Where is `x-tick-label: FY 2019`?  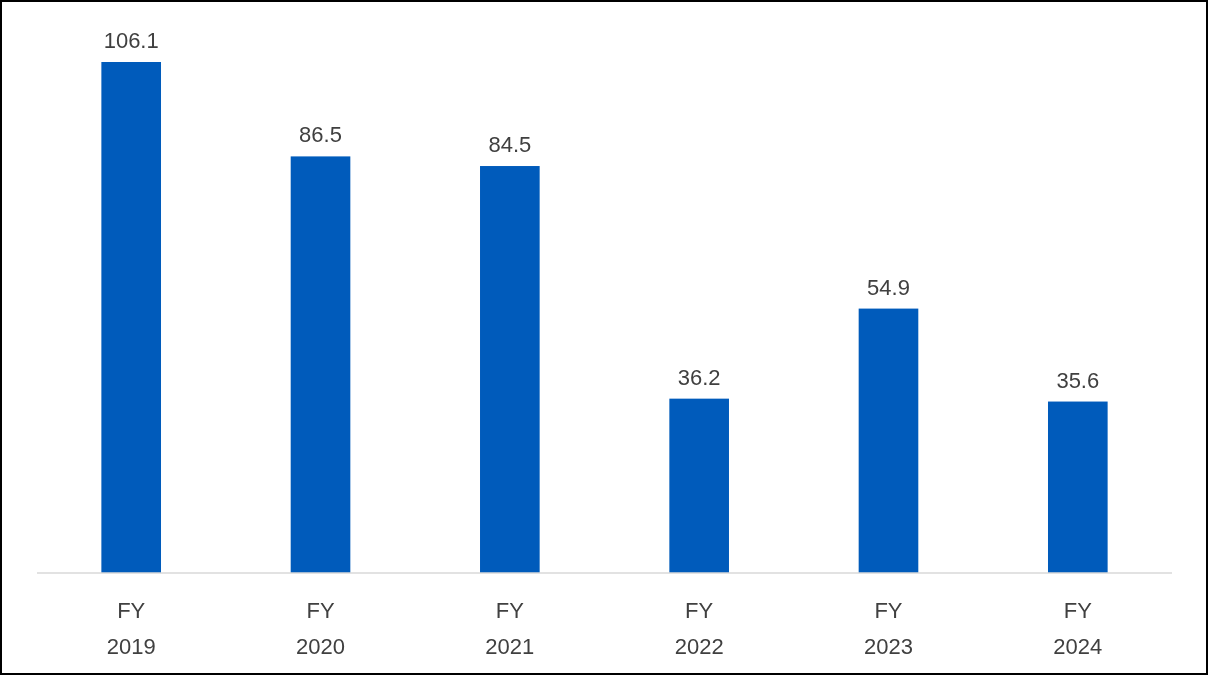
x-tick-label: FY 2019 is located at coordinates (131, 628).